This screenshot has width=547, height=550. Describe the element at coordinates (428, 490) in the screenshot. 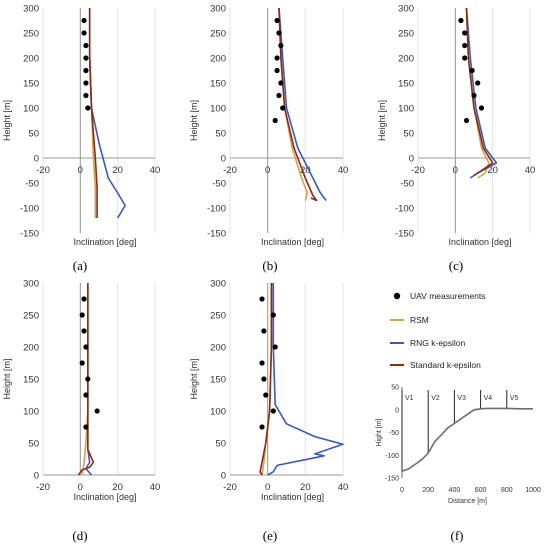

I see `terrain-x-tick-label: 200` at that location.